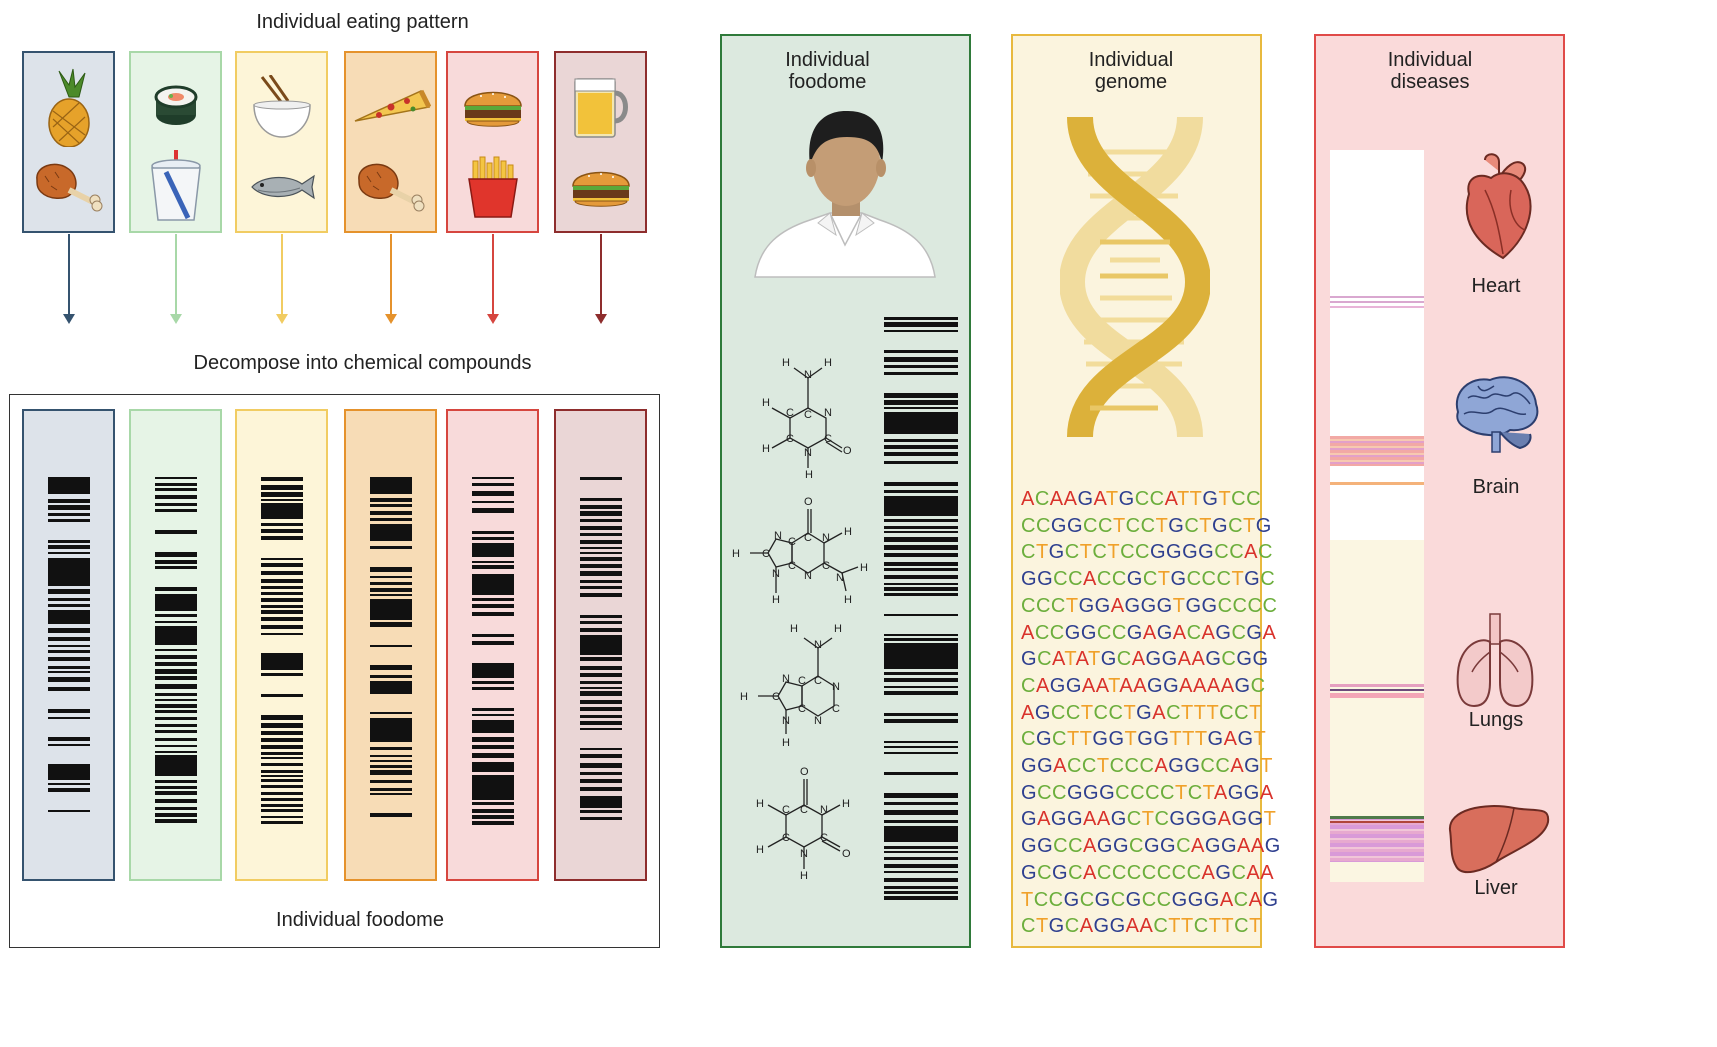  I want to click on food-box, so click(175, 142).